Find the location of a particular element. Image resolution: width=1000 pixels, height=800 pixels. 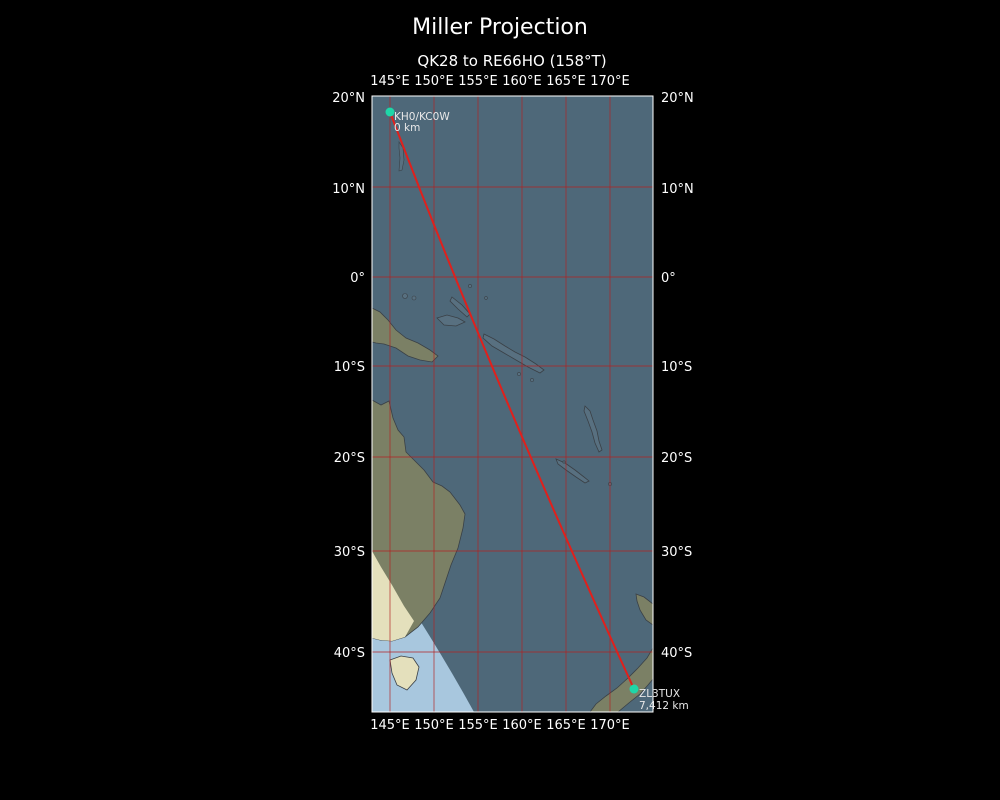

lat-ticks-right: 20°N 10°N 0° 10°S 20°S 30°S 40°S is located at coordinates (677, 376).